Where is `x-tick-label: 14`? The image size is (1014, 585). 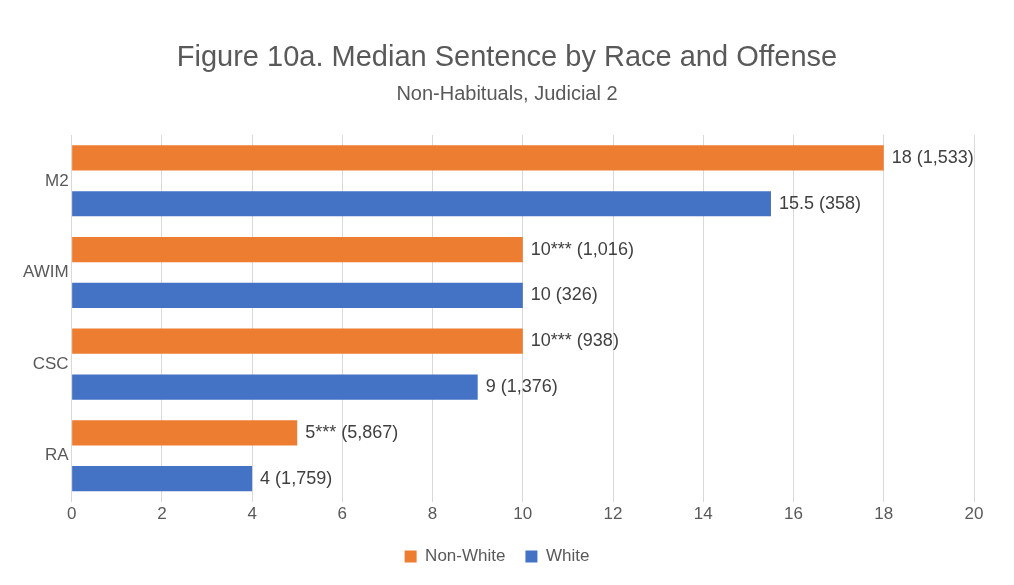
x-tick-label: 14 is located at coordinates (703, 514).